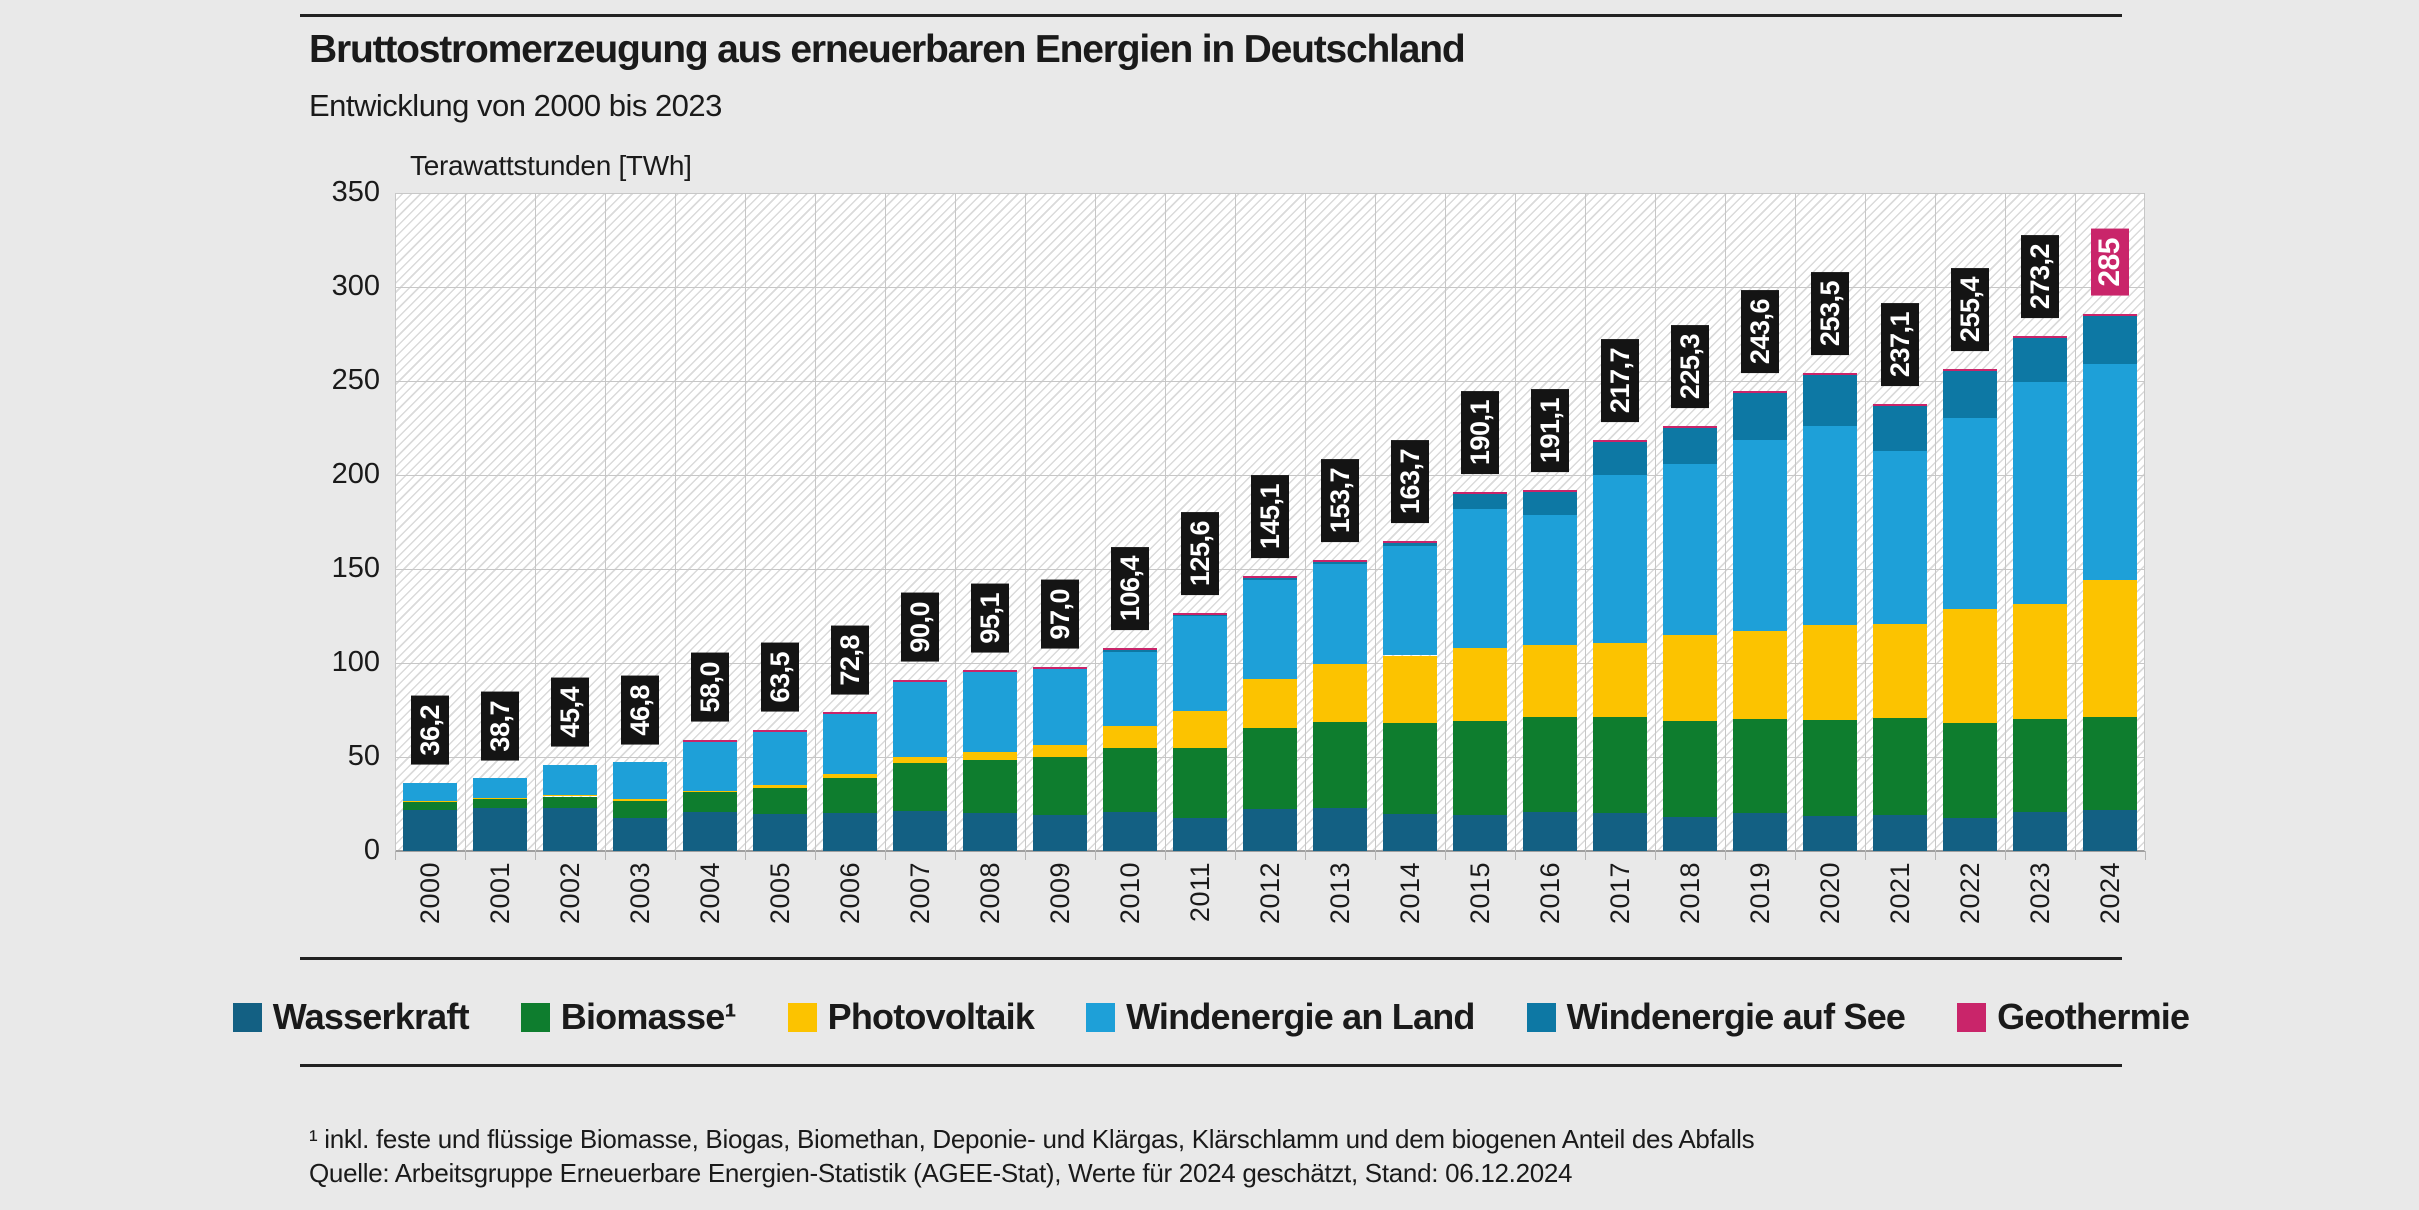 The width and height of the screenshot is (2419, 1210). I want to click on bar-2024, so click(2110, 522).